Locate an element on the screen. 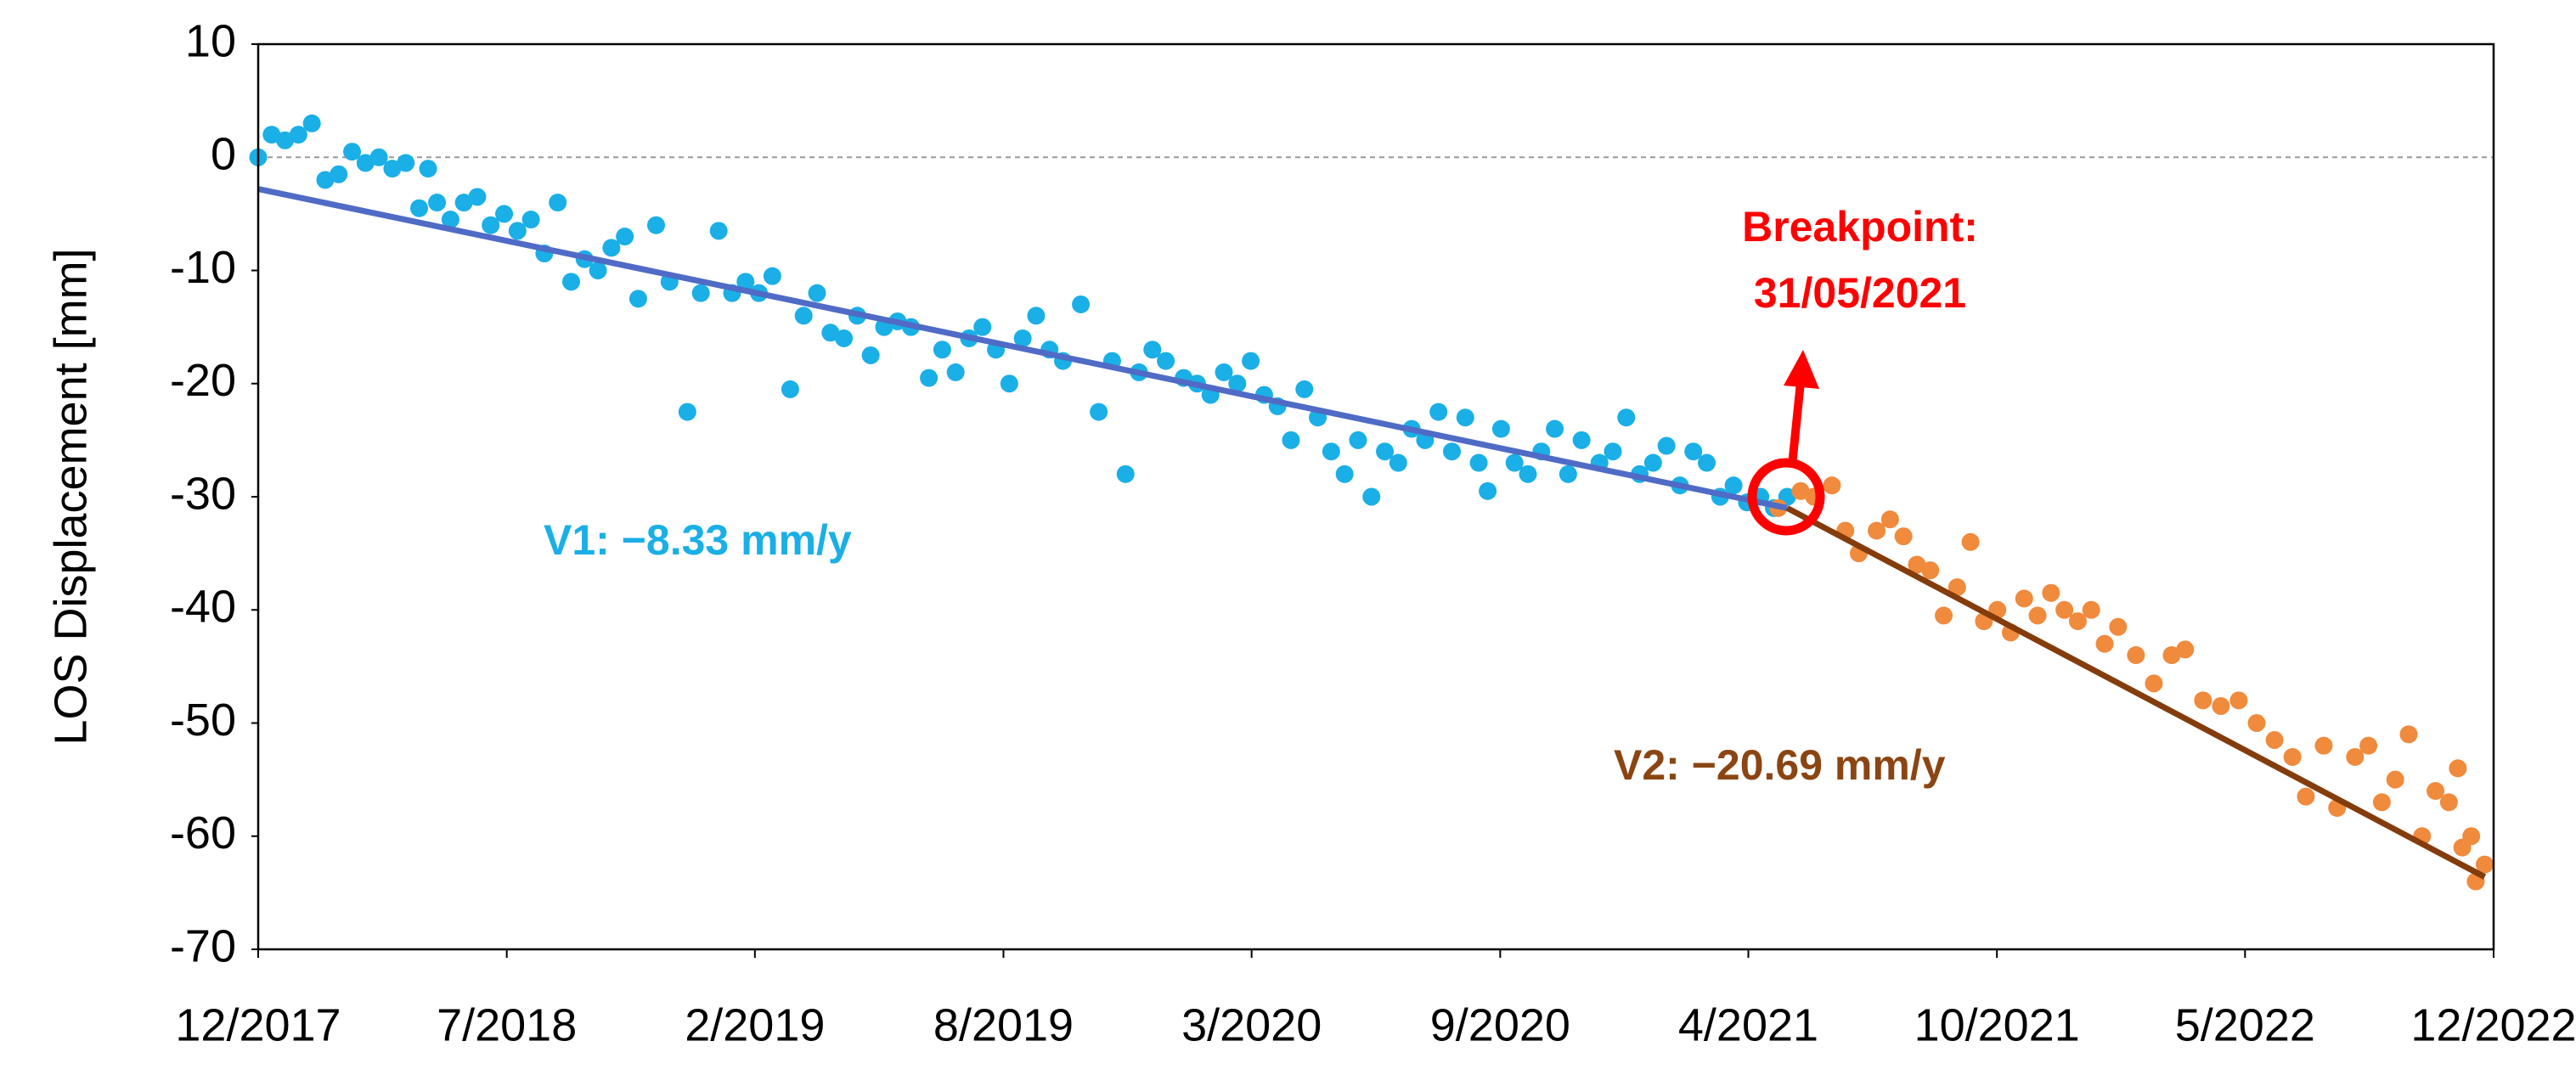 This screenshot has height=1075, width=2576. y-tick-label: -30 is located at coordinates (203, 493).